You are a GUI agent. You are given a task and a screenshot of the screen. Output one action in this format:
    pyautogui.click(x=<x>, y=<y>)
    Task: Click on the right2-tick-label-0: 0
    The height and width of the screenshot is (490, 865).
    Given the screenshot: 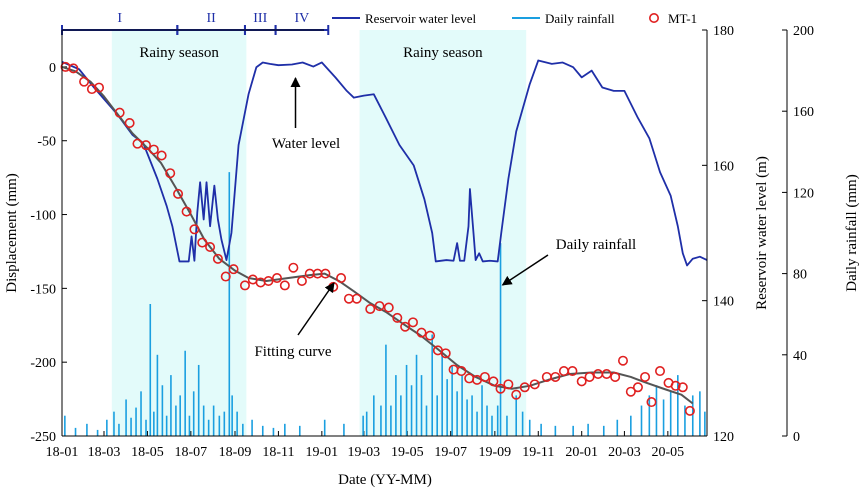 What is the action you would take?
    pyautogui.click(x=796, y=437)
    